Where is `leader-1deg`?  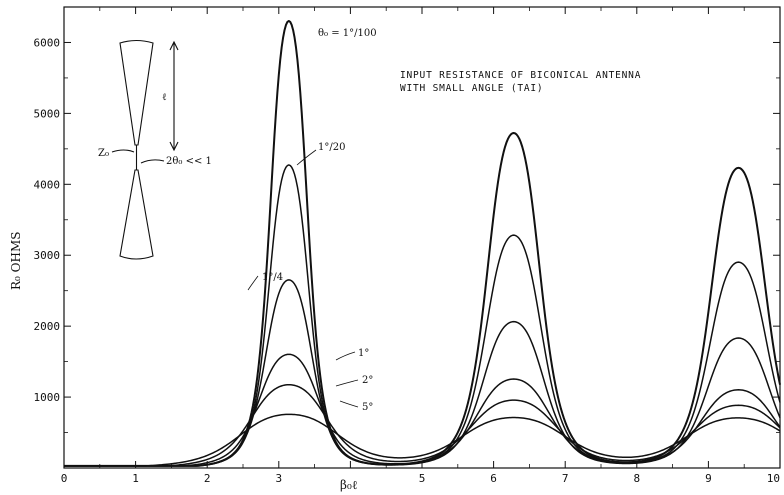 leader-1deg is located at coordinates (345, 356).